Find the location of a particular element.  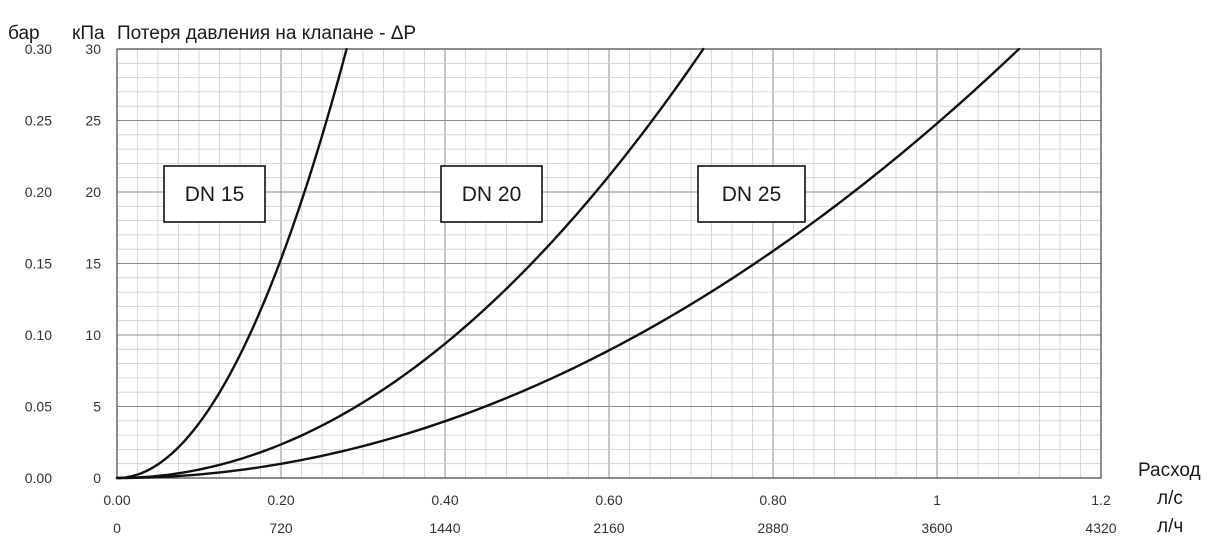

x-tick-lh-label: 3600 is located at coordinates (936, 528).